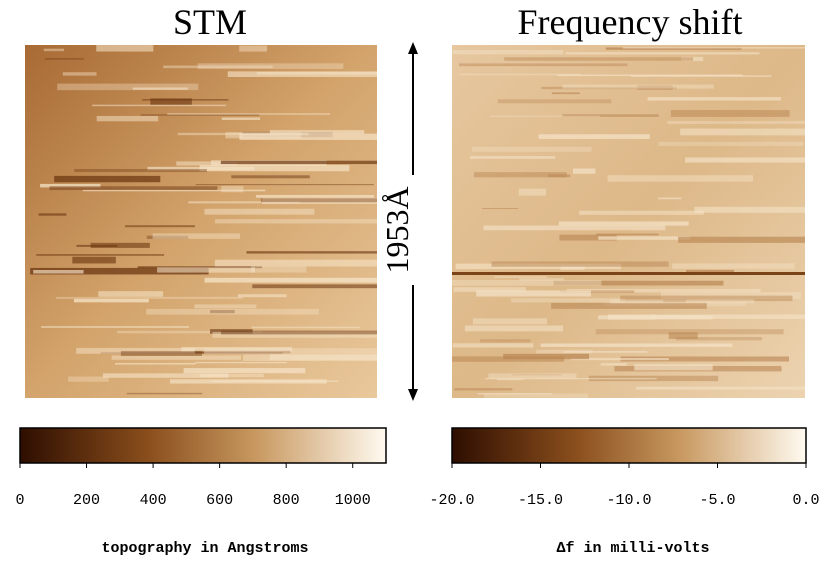 The height and width of the screenshot is (561, 823). What do you see at coordinates (286, 500) in the screenshot?
I see `tick-label: 800` at bounding box center [286, 500].